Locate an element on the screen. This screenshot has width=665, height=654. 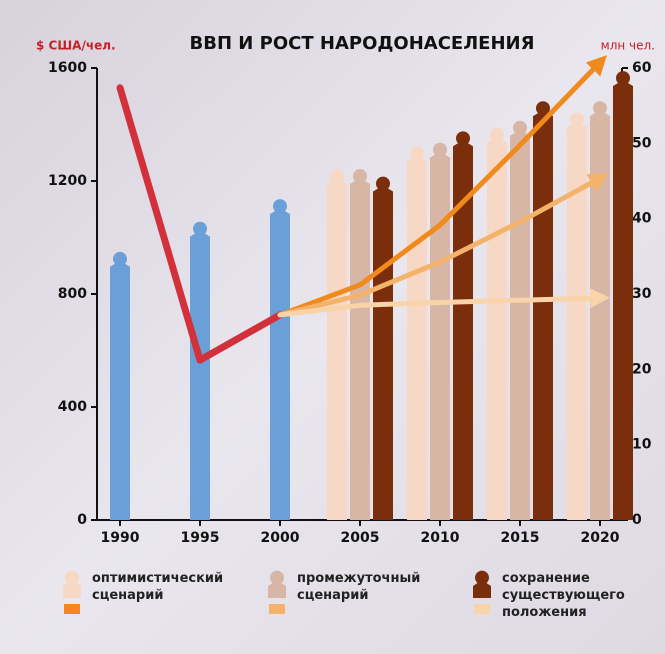
y-tick-label: 1200 is located at coordinates (67, 181).